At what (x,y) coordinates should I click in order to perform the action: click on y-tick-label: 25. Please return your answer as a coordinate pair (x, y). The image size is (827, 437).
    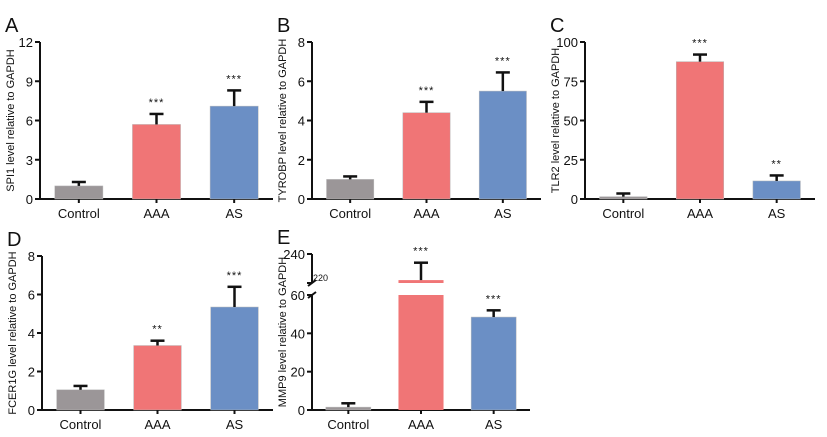
    Looking at the image, I should click on (571, 160).